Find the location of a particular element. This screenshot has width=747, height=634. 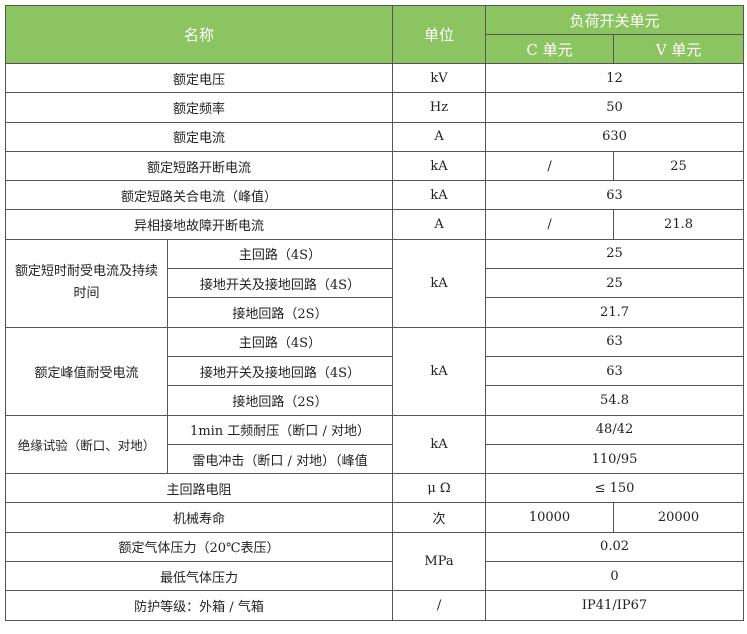

table-row: 防护等级：外箱 / 气箱 / IP41/IP67 is located at coordinates (374, 605).